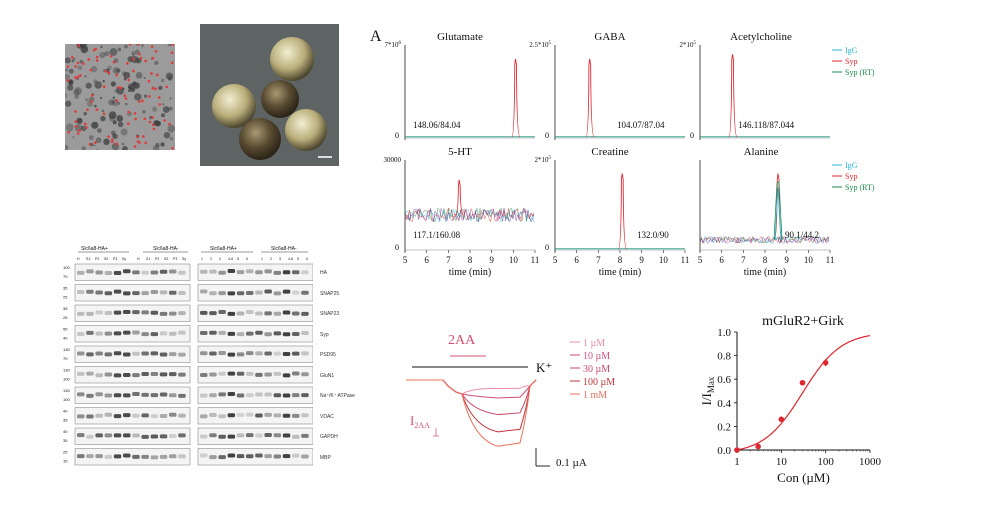 This screenshot has width=985, height=530. I want to click on x-tick-label: 6, so click(426, 260).